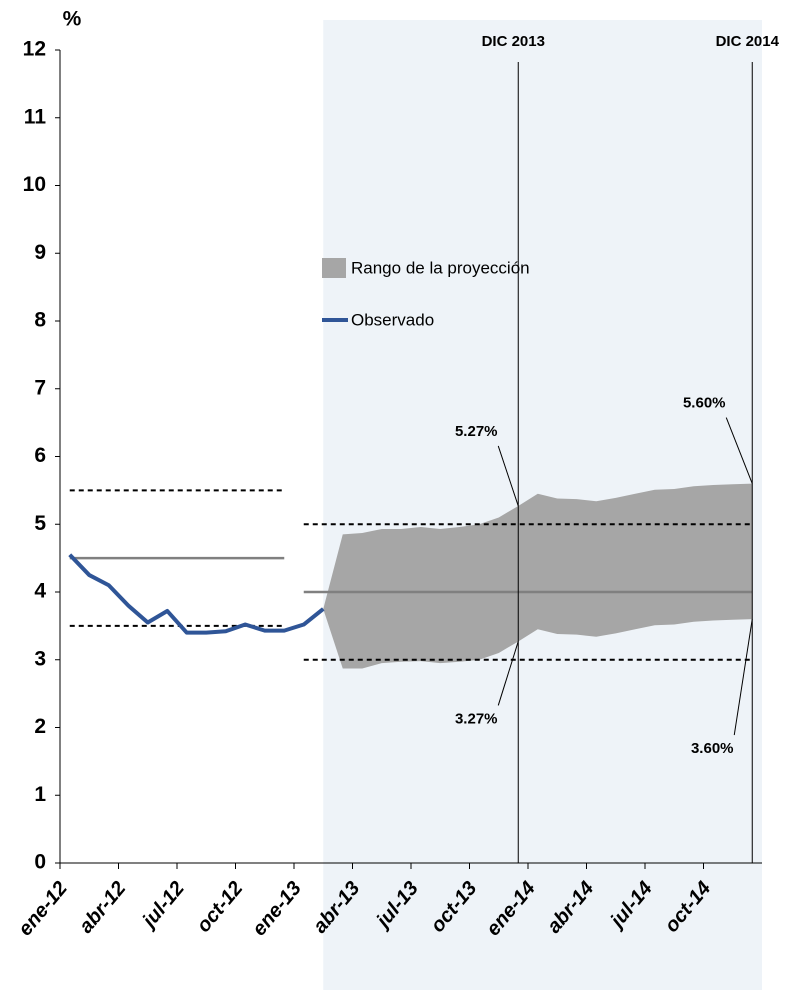  What do you see at coordinates (196, 594) in the screenshot?
I see `observed-line` at bounding box center [196, 594].